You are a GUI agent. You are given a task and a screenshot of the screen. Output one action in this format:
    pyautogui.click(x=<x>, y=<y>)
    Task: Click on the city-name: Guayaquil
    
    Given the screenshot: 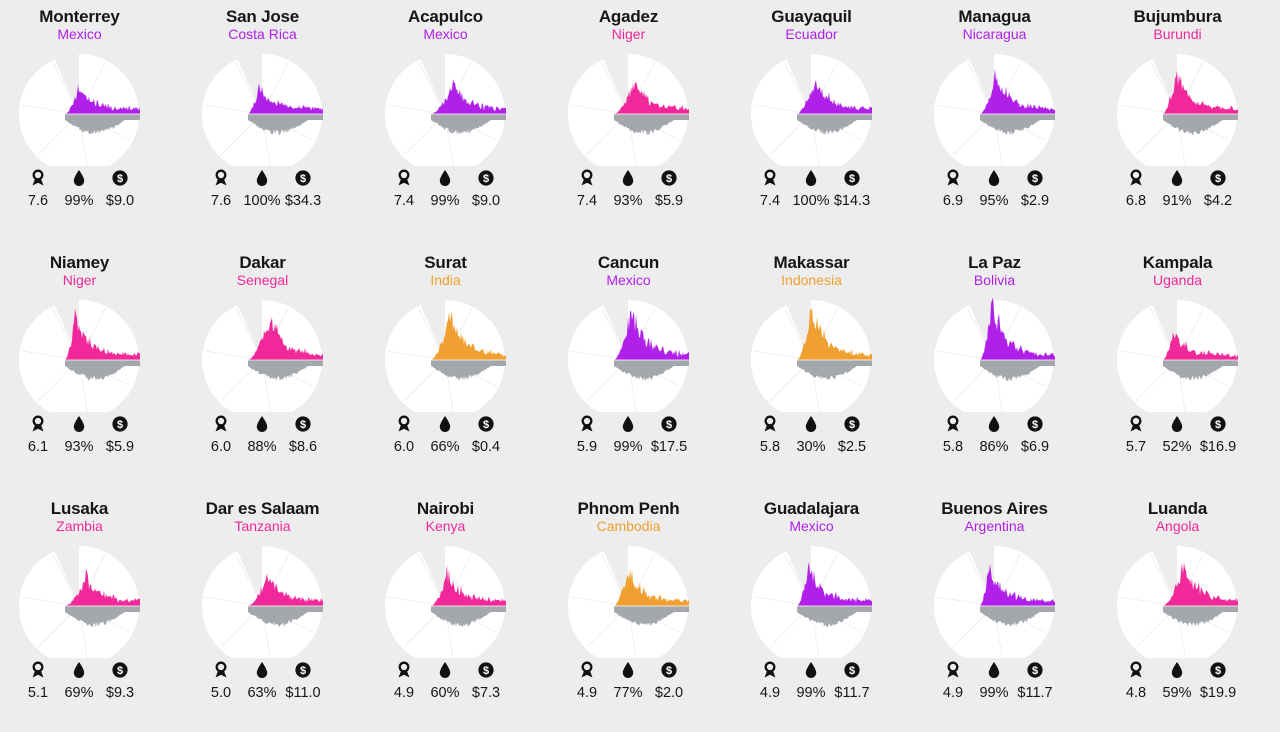 What is the action you would take?
    pyautogui.click(x=811, y=16)
    